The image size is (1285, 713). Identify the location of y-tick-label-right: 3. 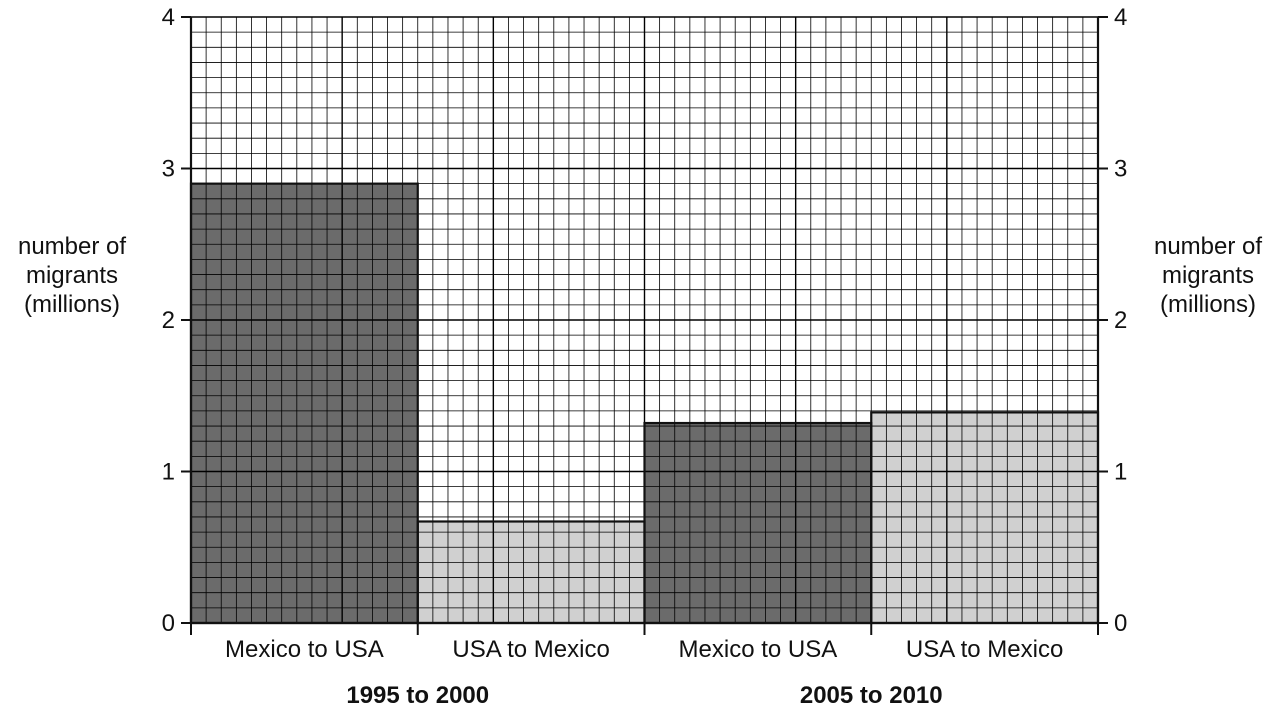
(1120, 169).